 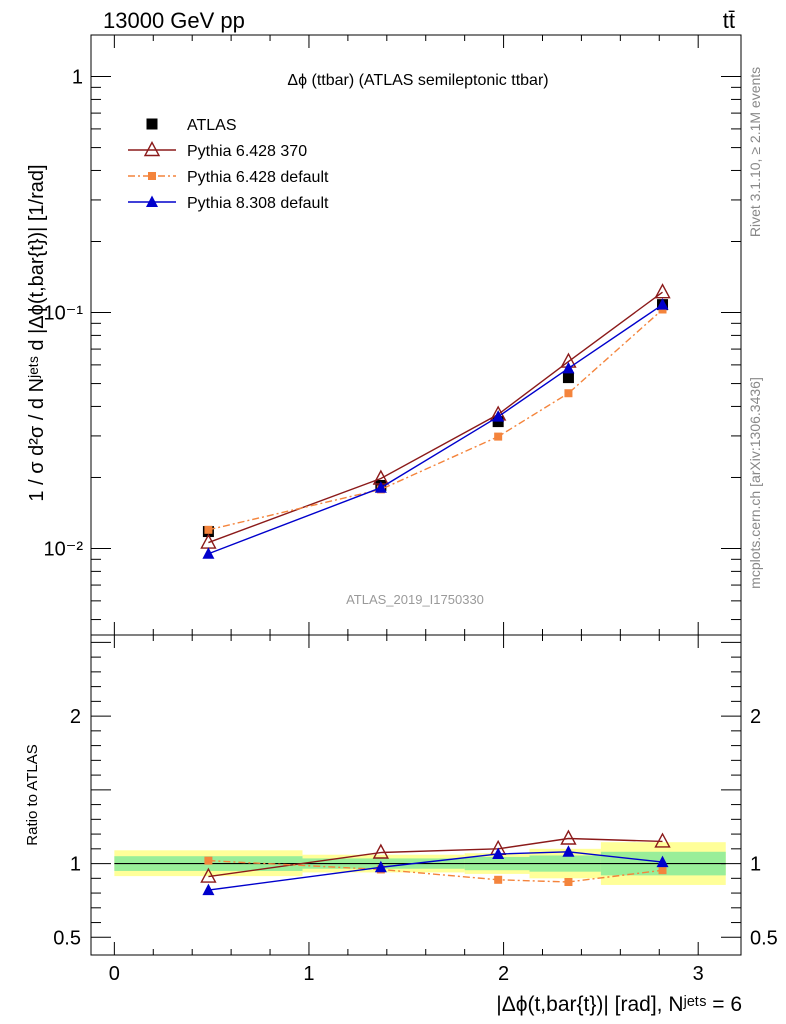 What do you see at coordinates (308, 974) in the screenshot?
I see `x-tick-label: 1` at bounding box center [308, 974].